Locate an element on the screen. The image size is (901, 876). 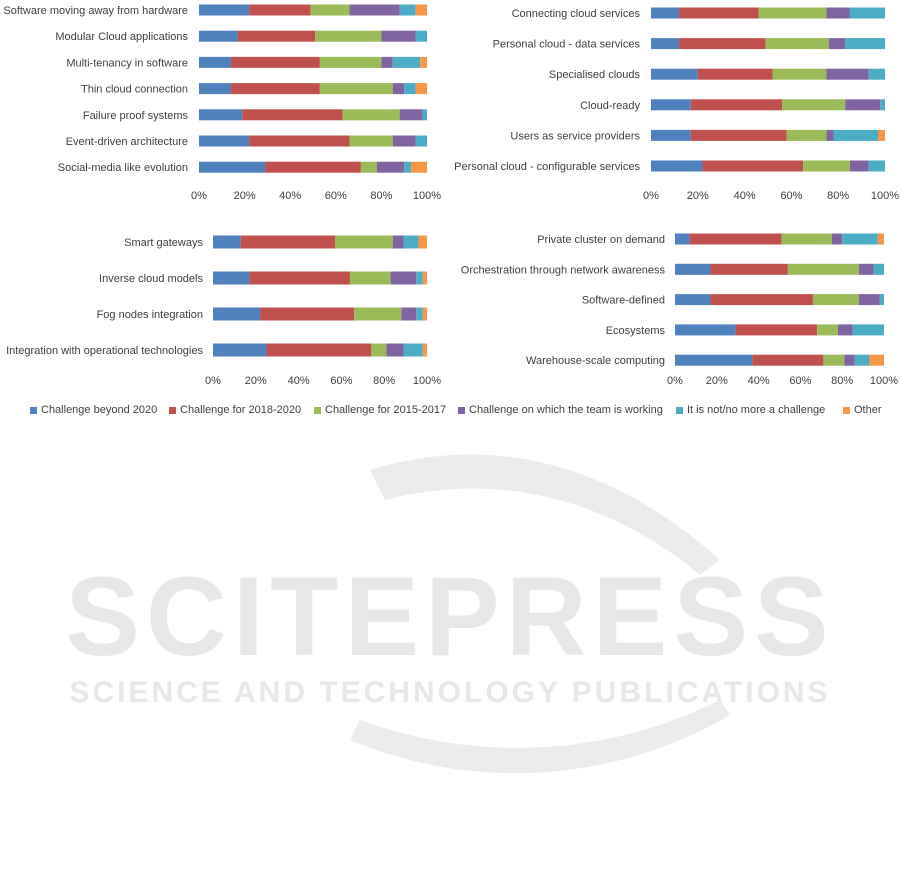
category-label: Fog nodes integration is located at coordinates (150, 315).